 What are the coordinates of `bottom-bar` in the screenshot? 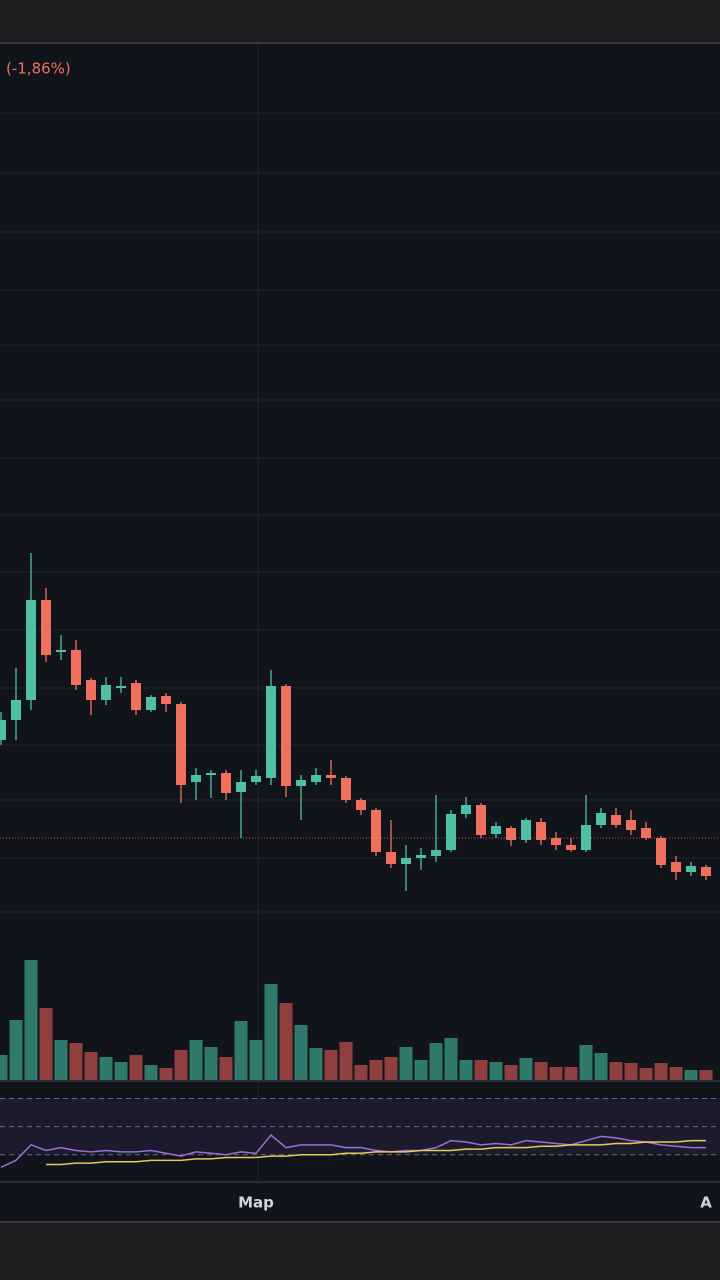 It's located at (360, 1251).